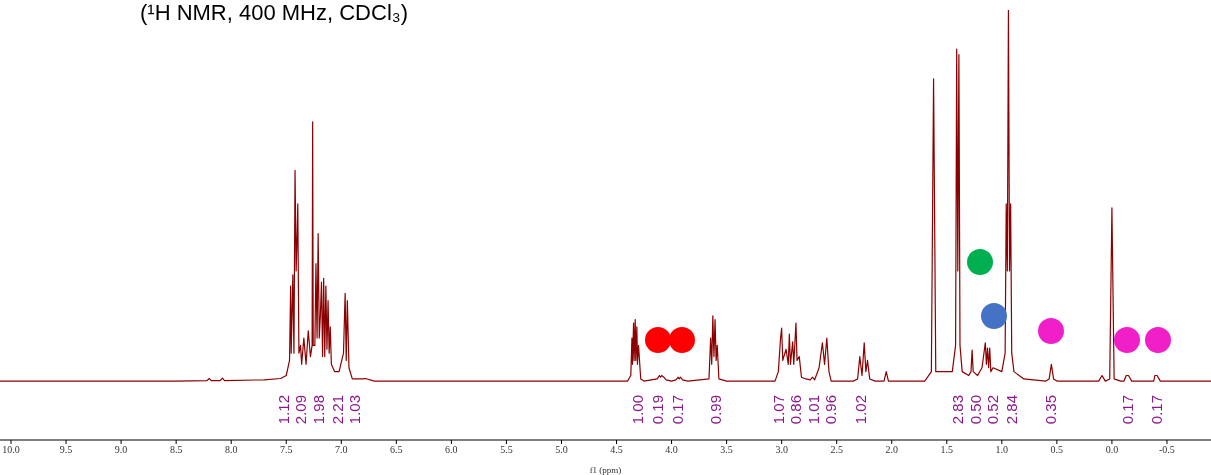 The height and width of the screenshot is (475, 1211). Describe the element at coordinates (726, 450) in the screenshot. I see `x-tick-label: 3.5` at that location.